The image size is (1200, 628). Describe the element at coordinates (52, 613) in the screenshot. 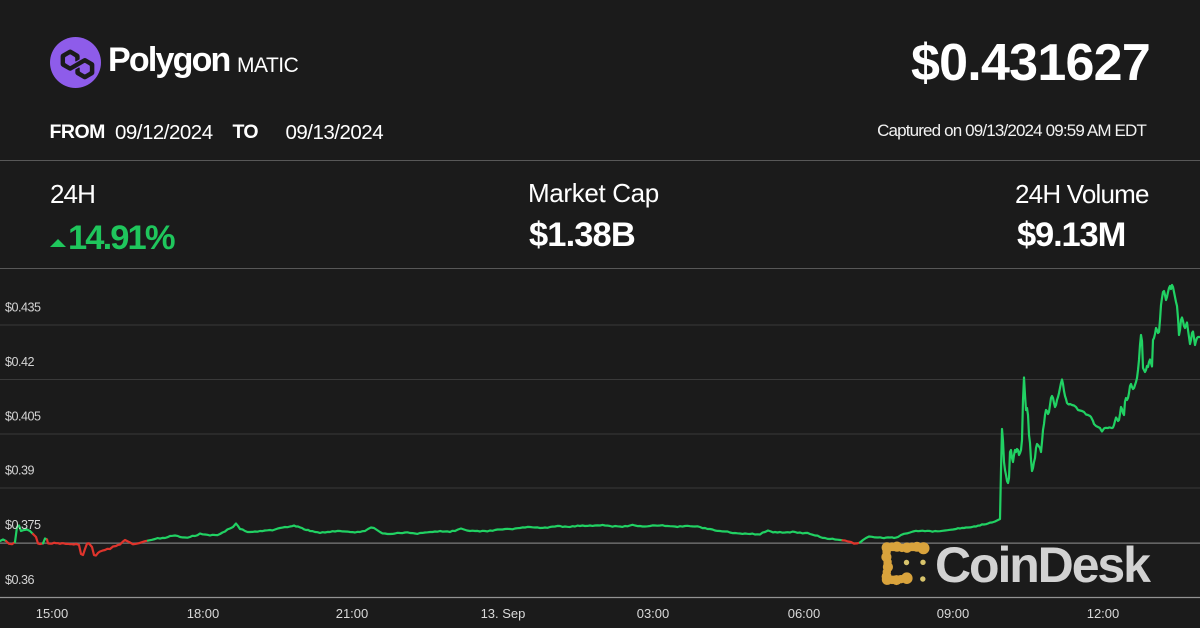

I see `svg-text: 15:00` at that location.